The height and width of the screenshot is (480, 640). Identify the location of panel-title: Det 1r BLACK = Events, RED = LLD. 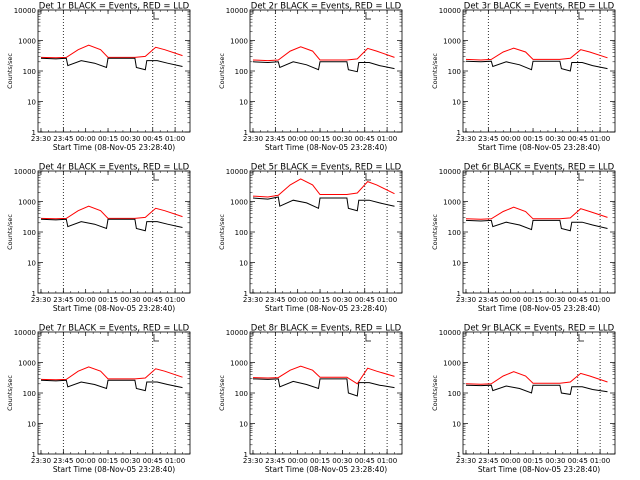
(114, 7).